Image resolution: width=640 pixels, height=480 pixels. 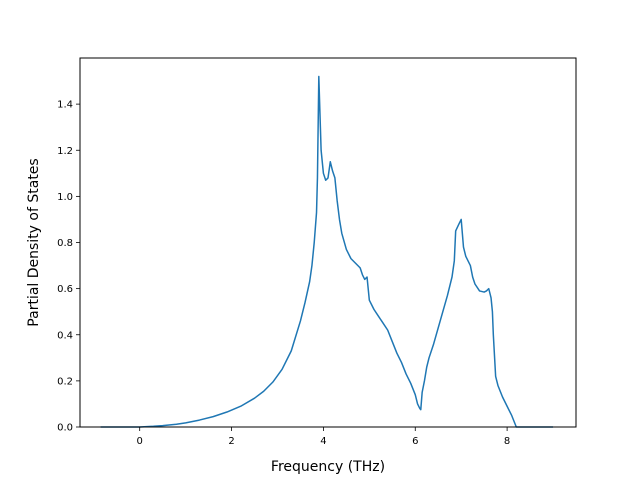 What do you see at coordinates (65, 151) in the screenshot?
I see `y-tick-label: 1.2` at bounding box center [65, 151].